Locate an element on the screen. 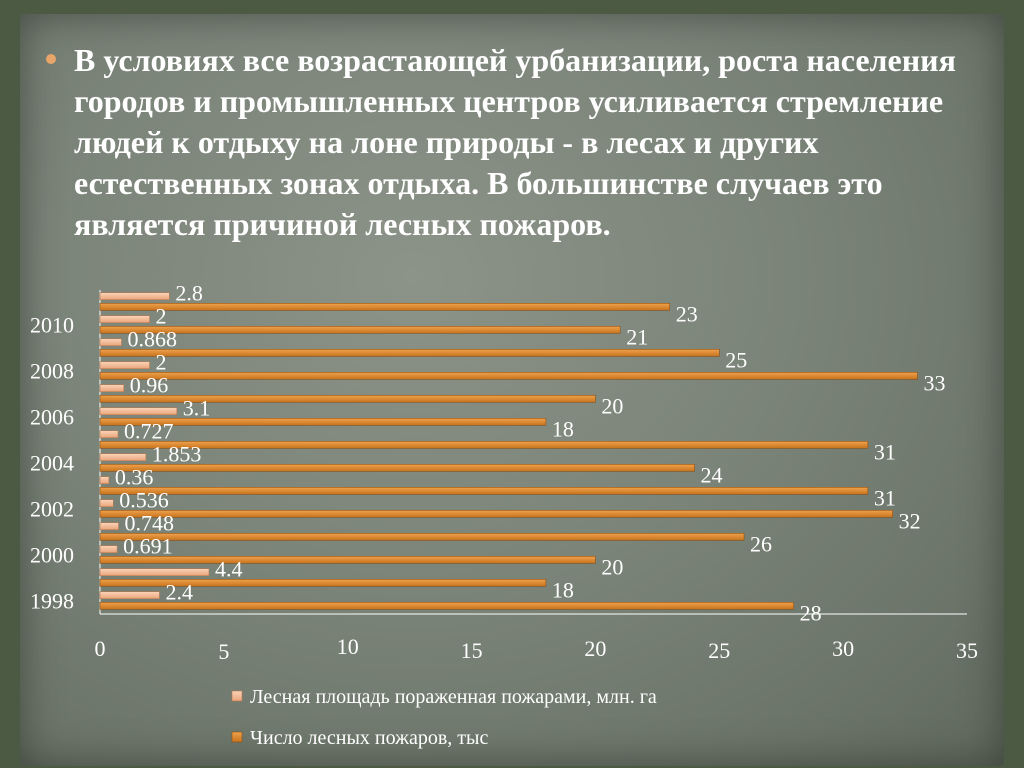  y-tick-label: 2006 is located at coordinates (52, 417).